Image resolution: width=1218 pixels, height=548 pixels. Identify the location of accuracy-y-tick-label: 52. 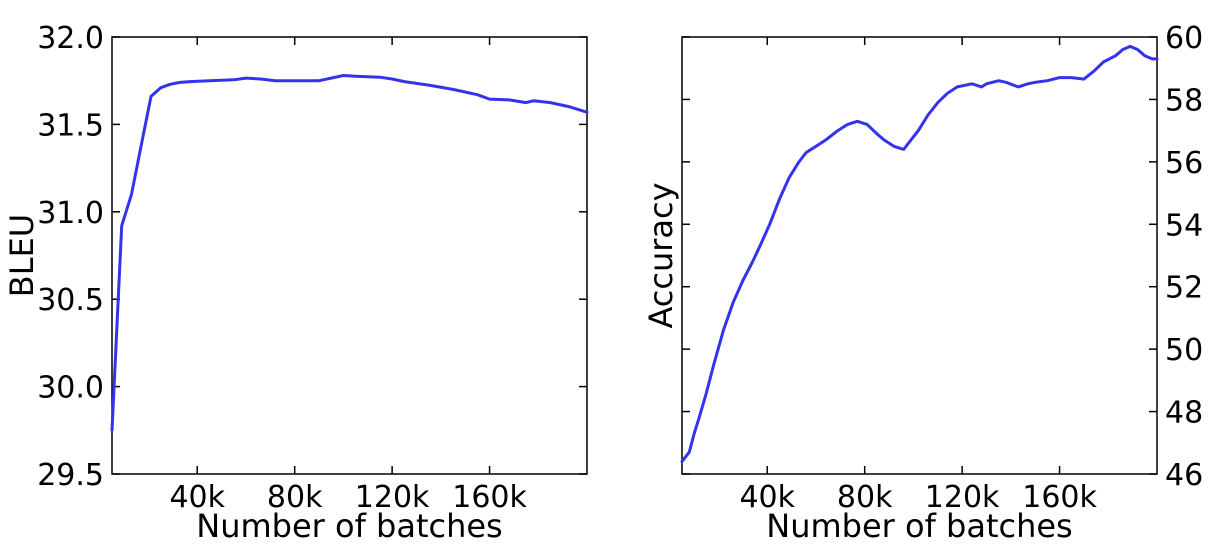
(1184, 288).